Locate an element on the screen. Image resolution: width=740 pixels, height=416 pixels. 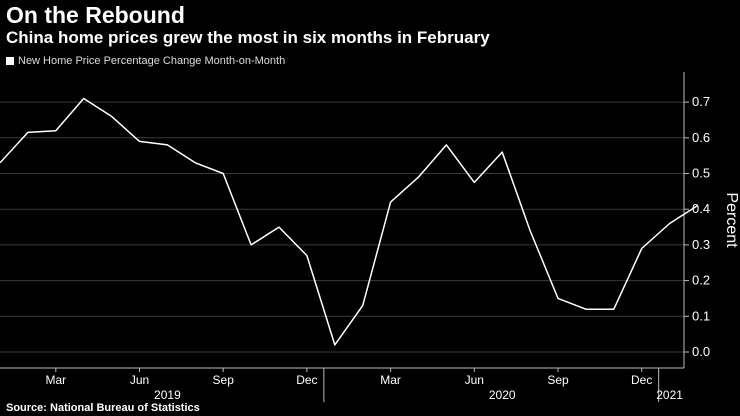
y-tick-label: 0.1 is located at coordinates (701, 315).